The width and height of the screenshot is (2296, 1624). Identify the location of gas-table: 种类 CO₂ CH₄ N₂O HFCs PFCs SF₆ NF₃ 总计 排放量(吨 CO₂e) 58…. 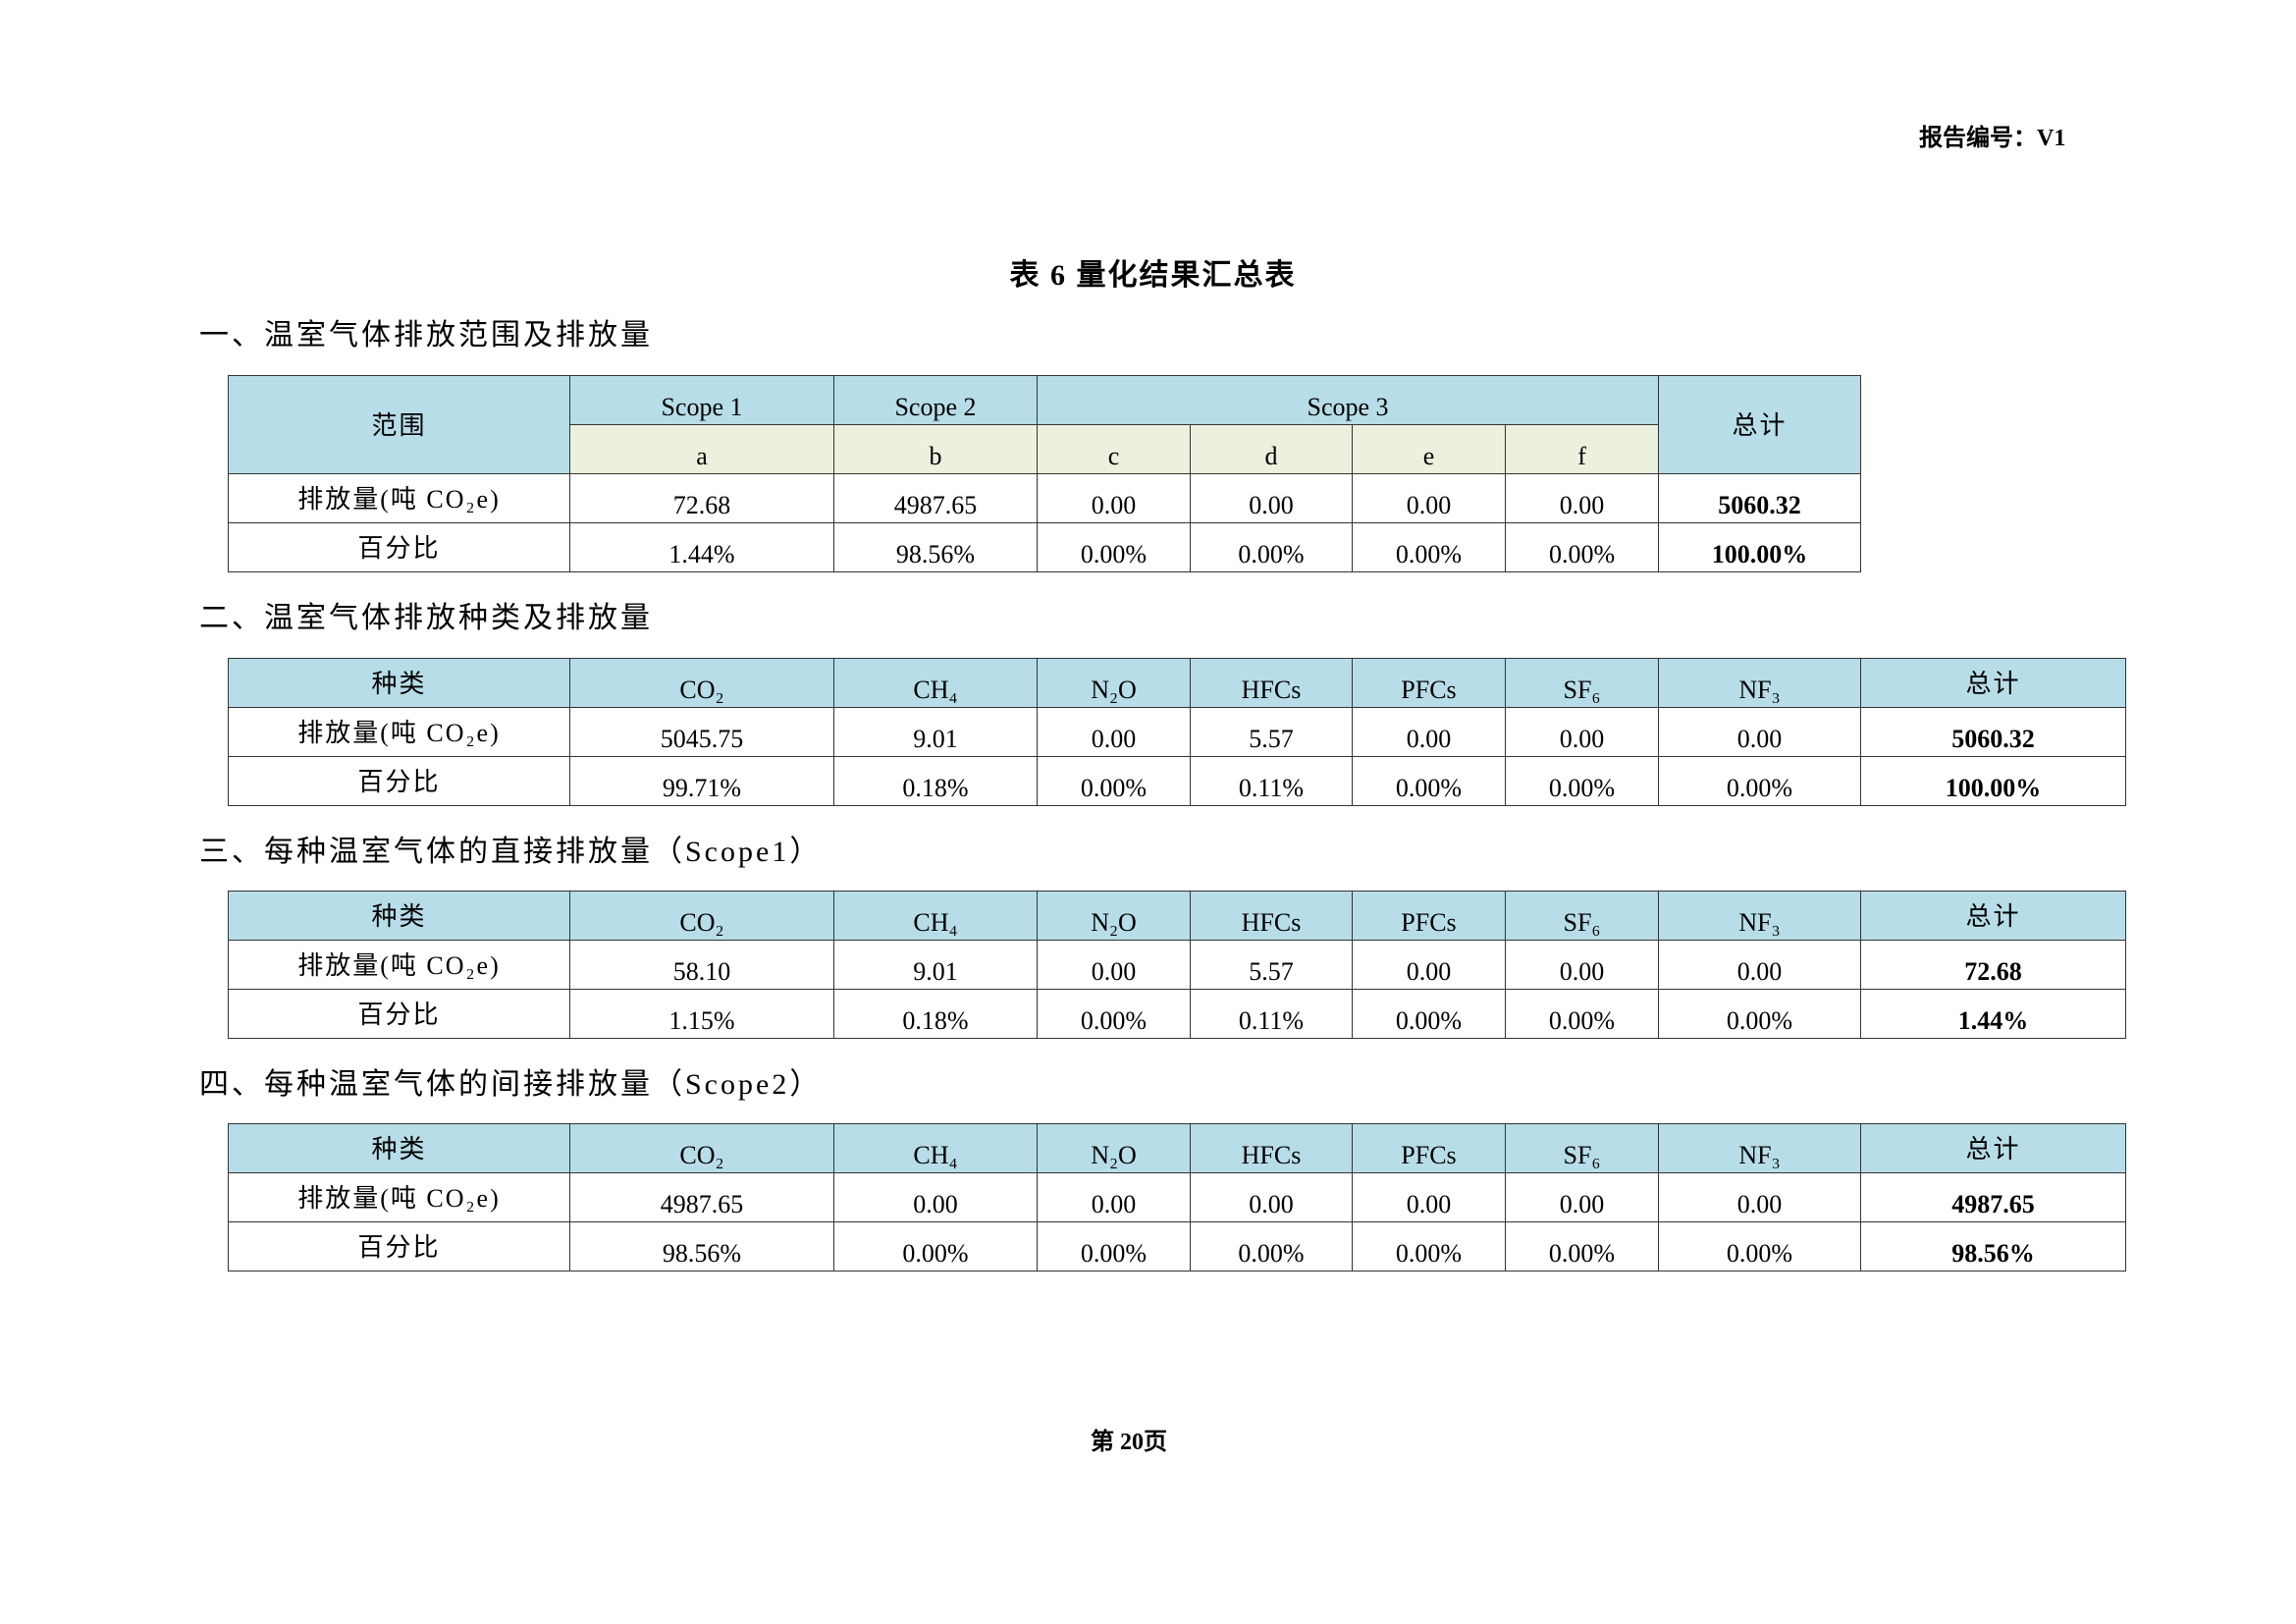
(1177, 965).